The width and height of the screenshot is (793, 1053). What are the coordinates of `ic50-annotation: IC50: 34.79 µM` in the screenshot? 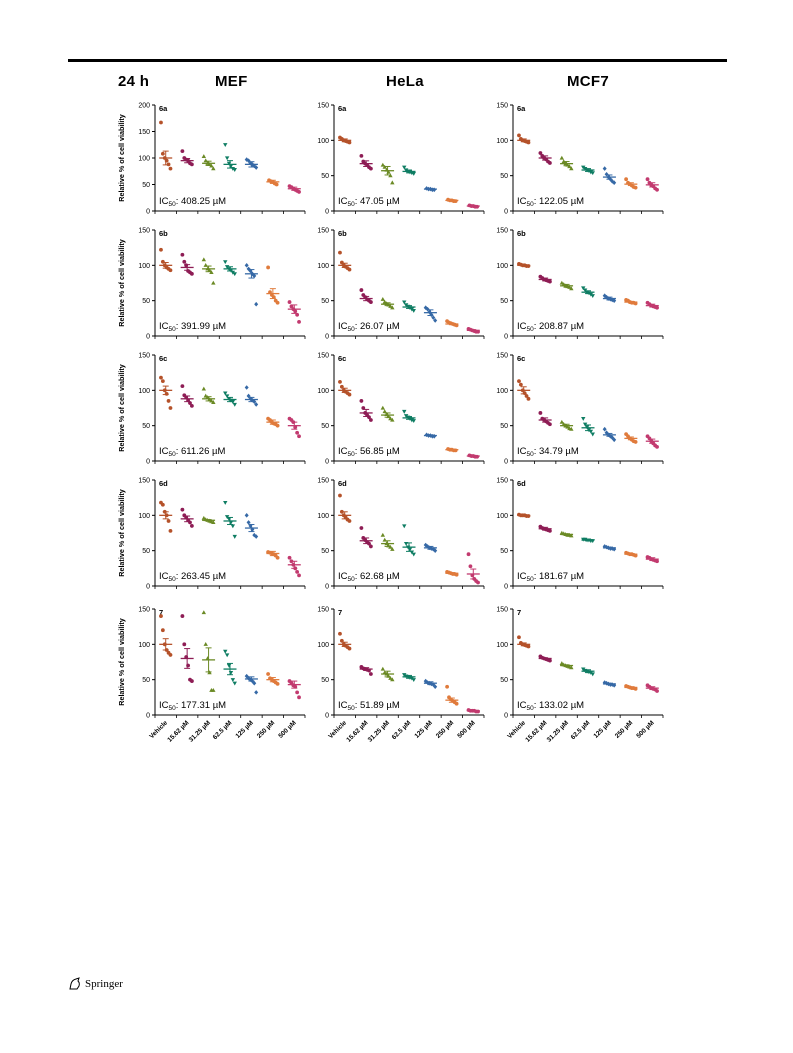 It's located at (548, 452).